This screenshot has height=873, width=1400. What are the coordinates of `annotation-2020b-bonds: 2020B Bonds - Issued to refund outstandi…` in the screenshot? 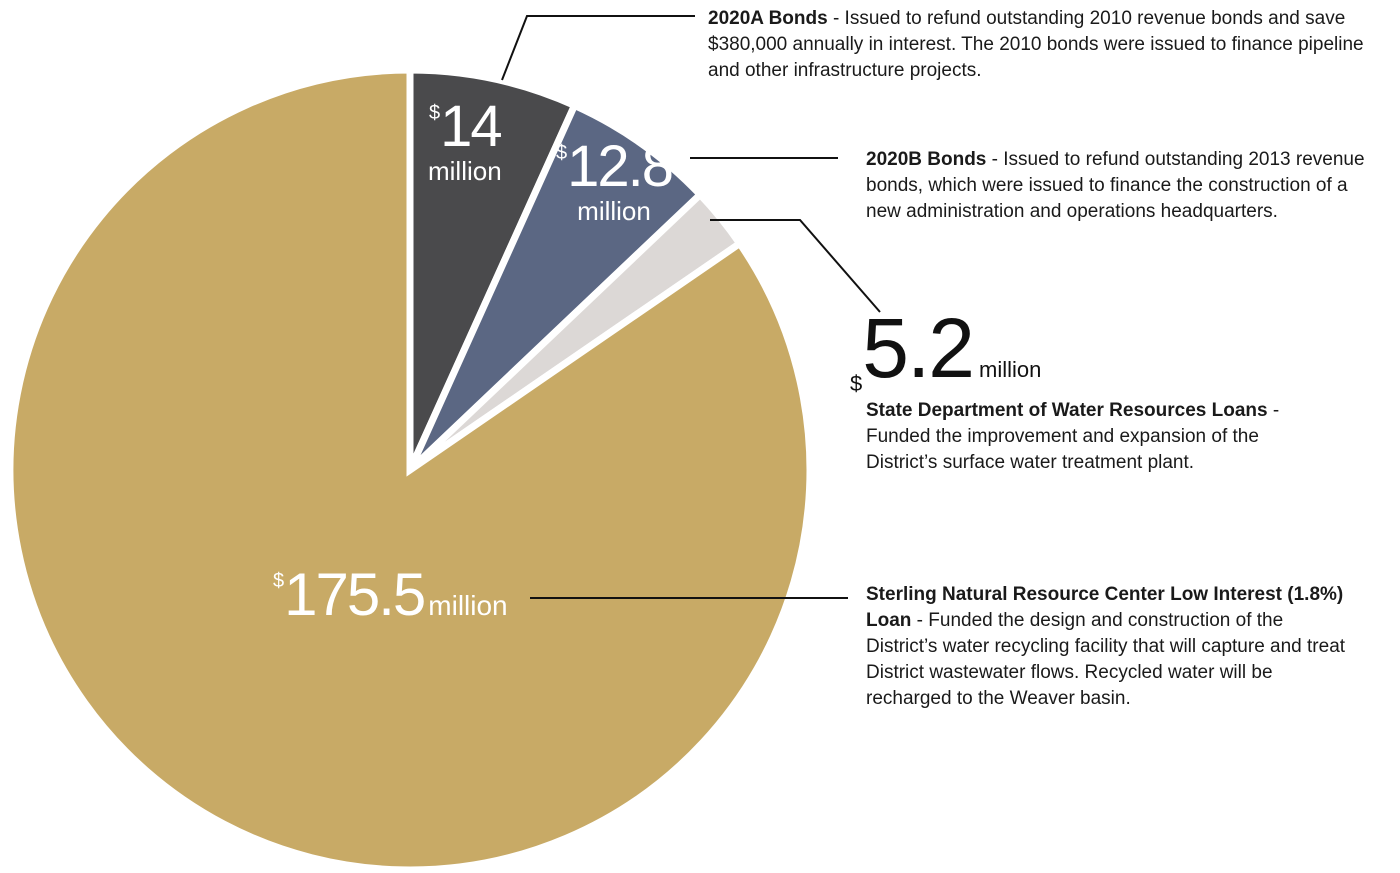 It's located at (1126, 186).